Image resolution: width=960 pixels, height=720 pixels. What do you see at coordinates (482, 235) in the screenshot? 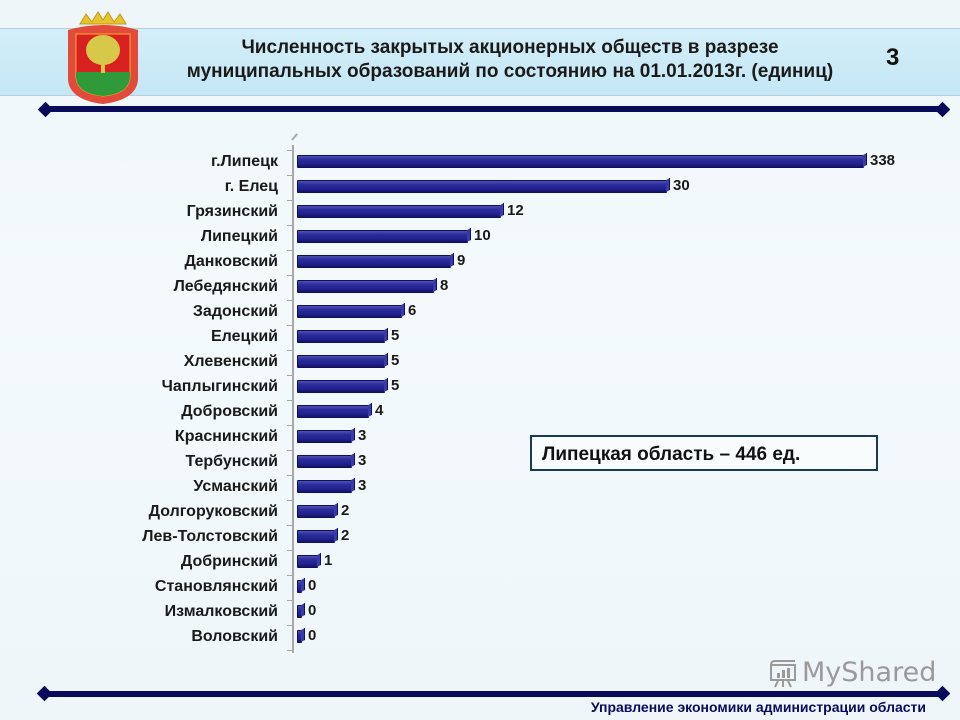
I see `bar-value-label: 10` at bounding box center [482, 235].